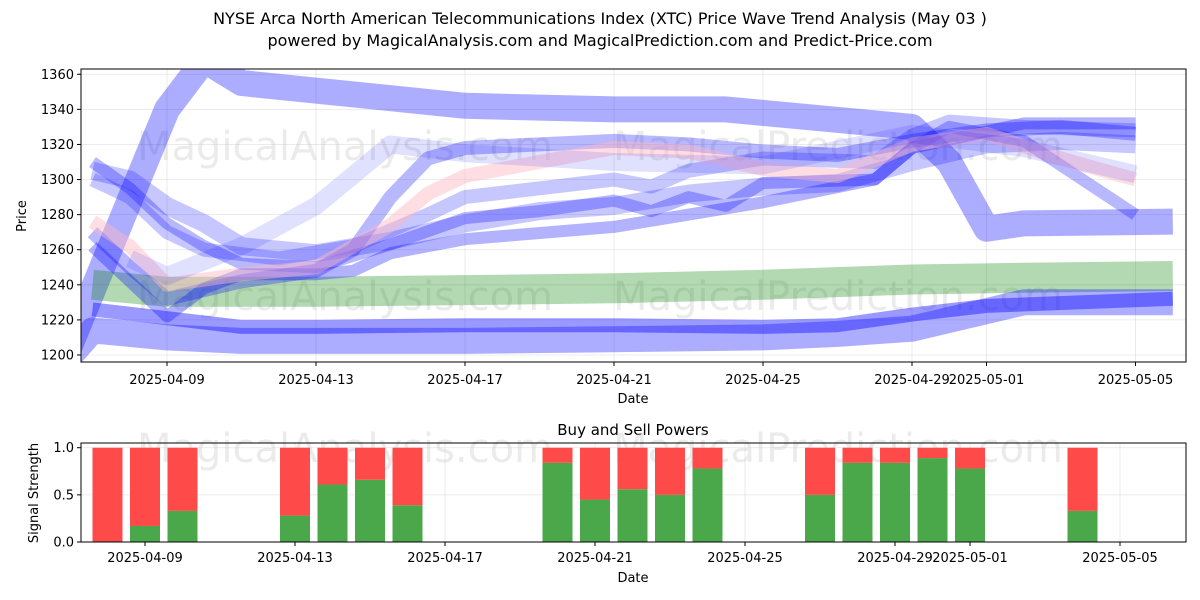 The width and height of the screenshot is (1200, 600). I want to click on price-x-tick-label: 2025-04-13, so click(316, 380).